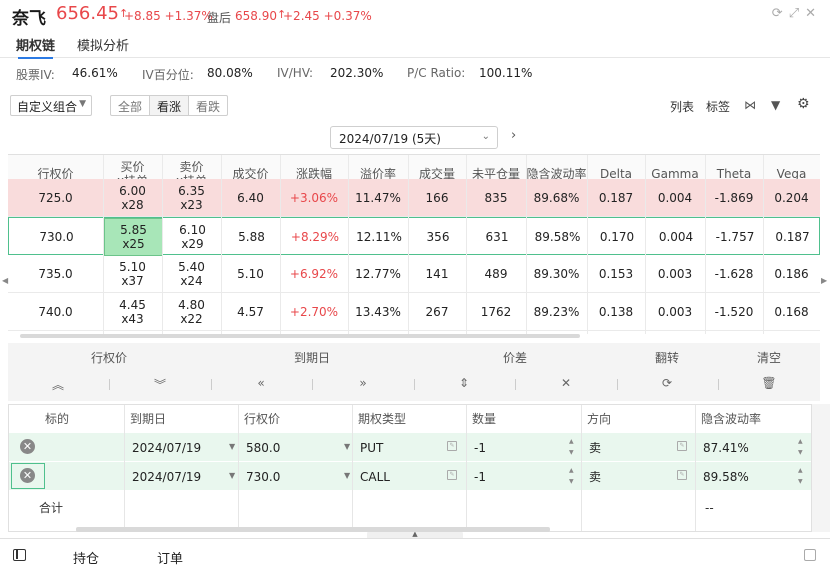 Image resolution: width=830 pixels, height=570 pixels. What do you see at coordinates (682, 107) in the screenshot?
I see `list-view-button: 列表` at bounding box center [682, 107].